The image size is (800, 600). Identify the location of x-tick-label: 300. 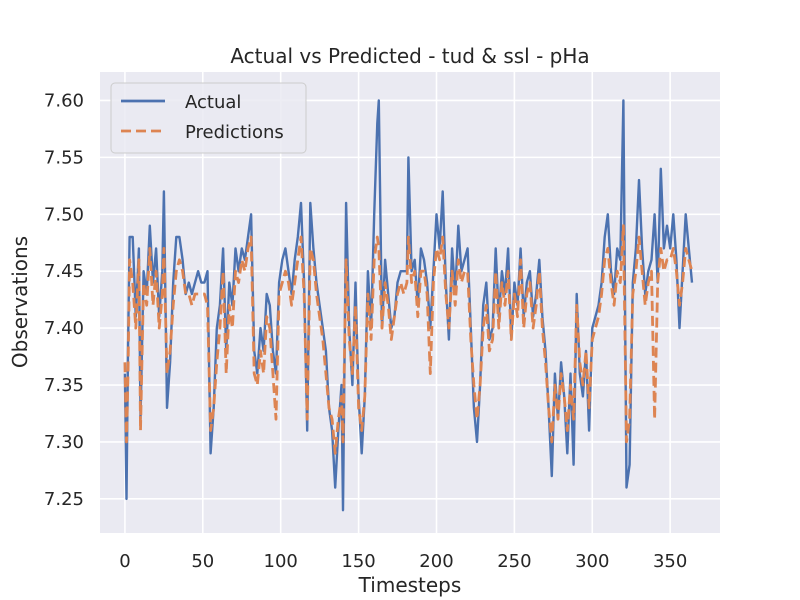
(592, 561).